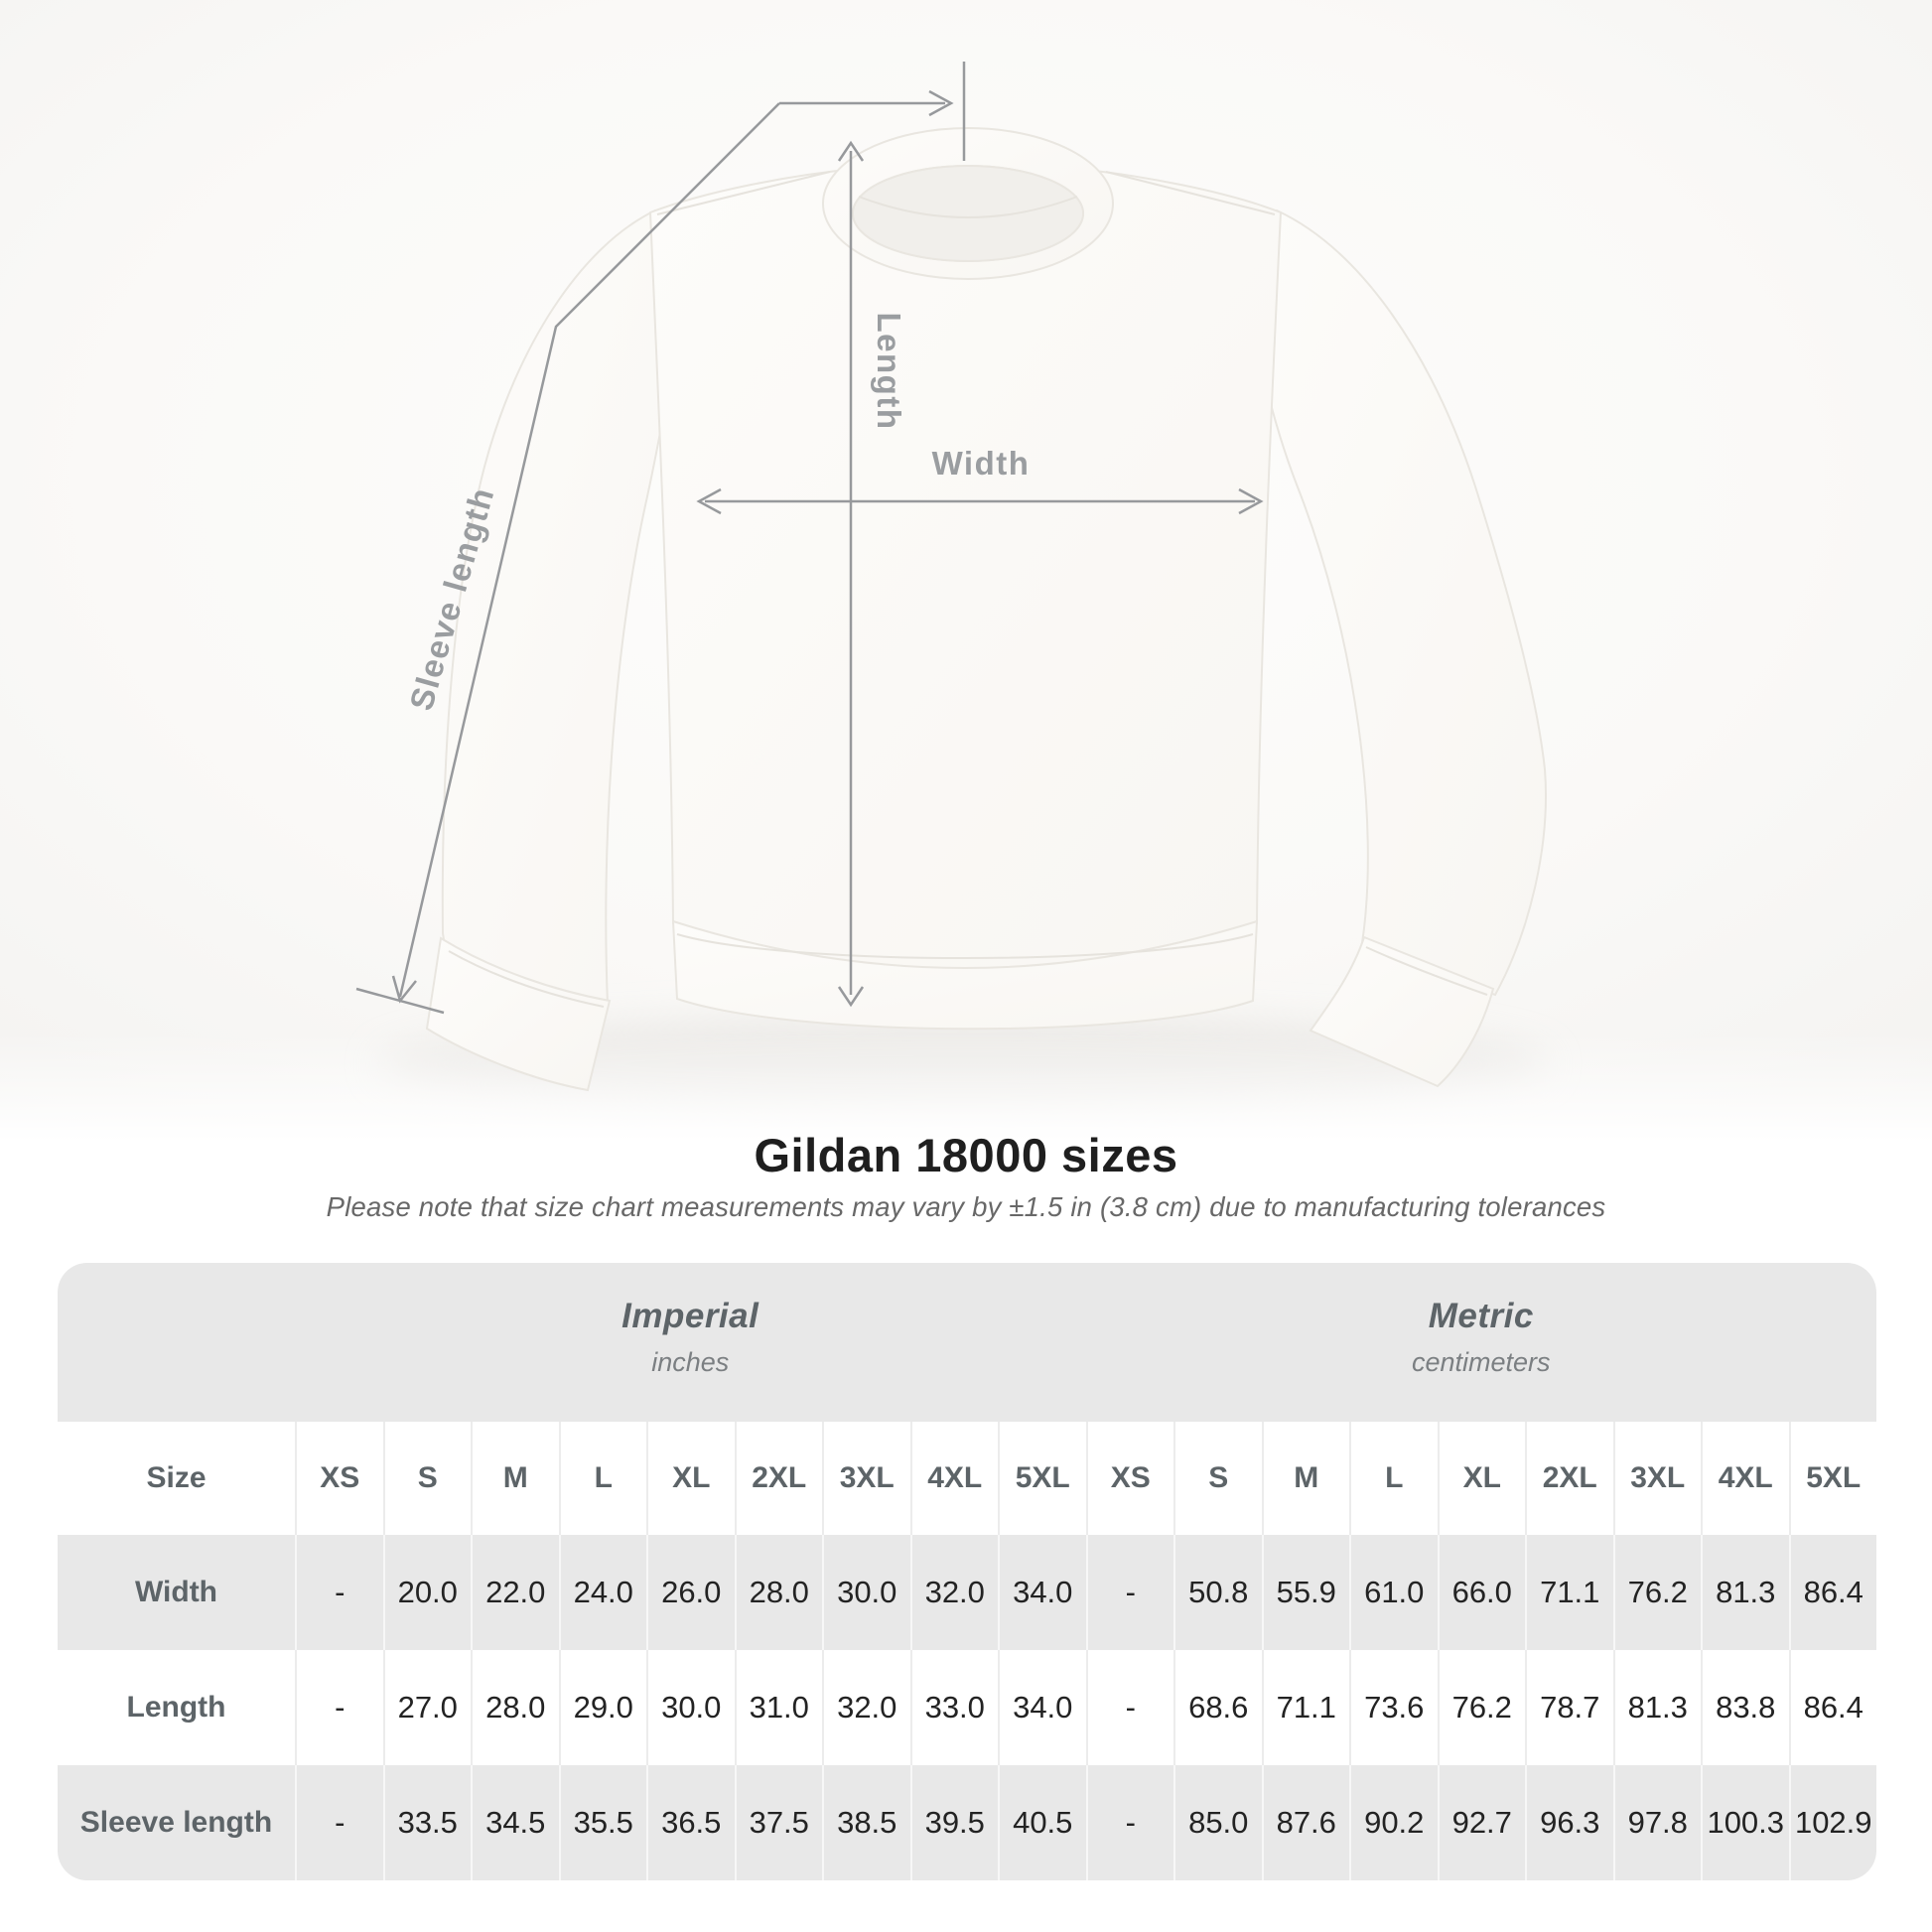  What do you see at coordinates (602, 1592) in the screenshot?
I see `value-imperial-l: 24.0` at bounding box center [602, 1592].